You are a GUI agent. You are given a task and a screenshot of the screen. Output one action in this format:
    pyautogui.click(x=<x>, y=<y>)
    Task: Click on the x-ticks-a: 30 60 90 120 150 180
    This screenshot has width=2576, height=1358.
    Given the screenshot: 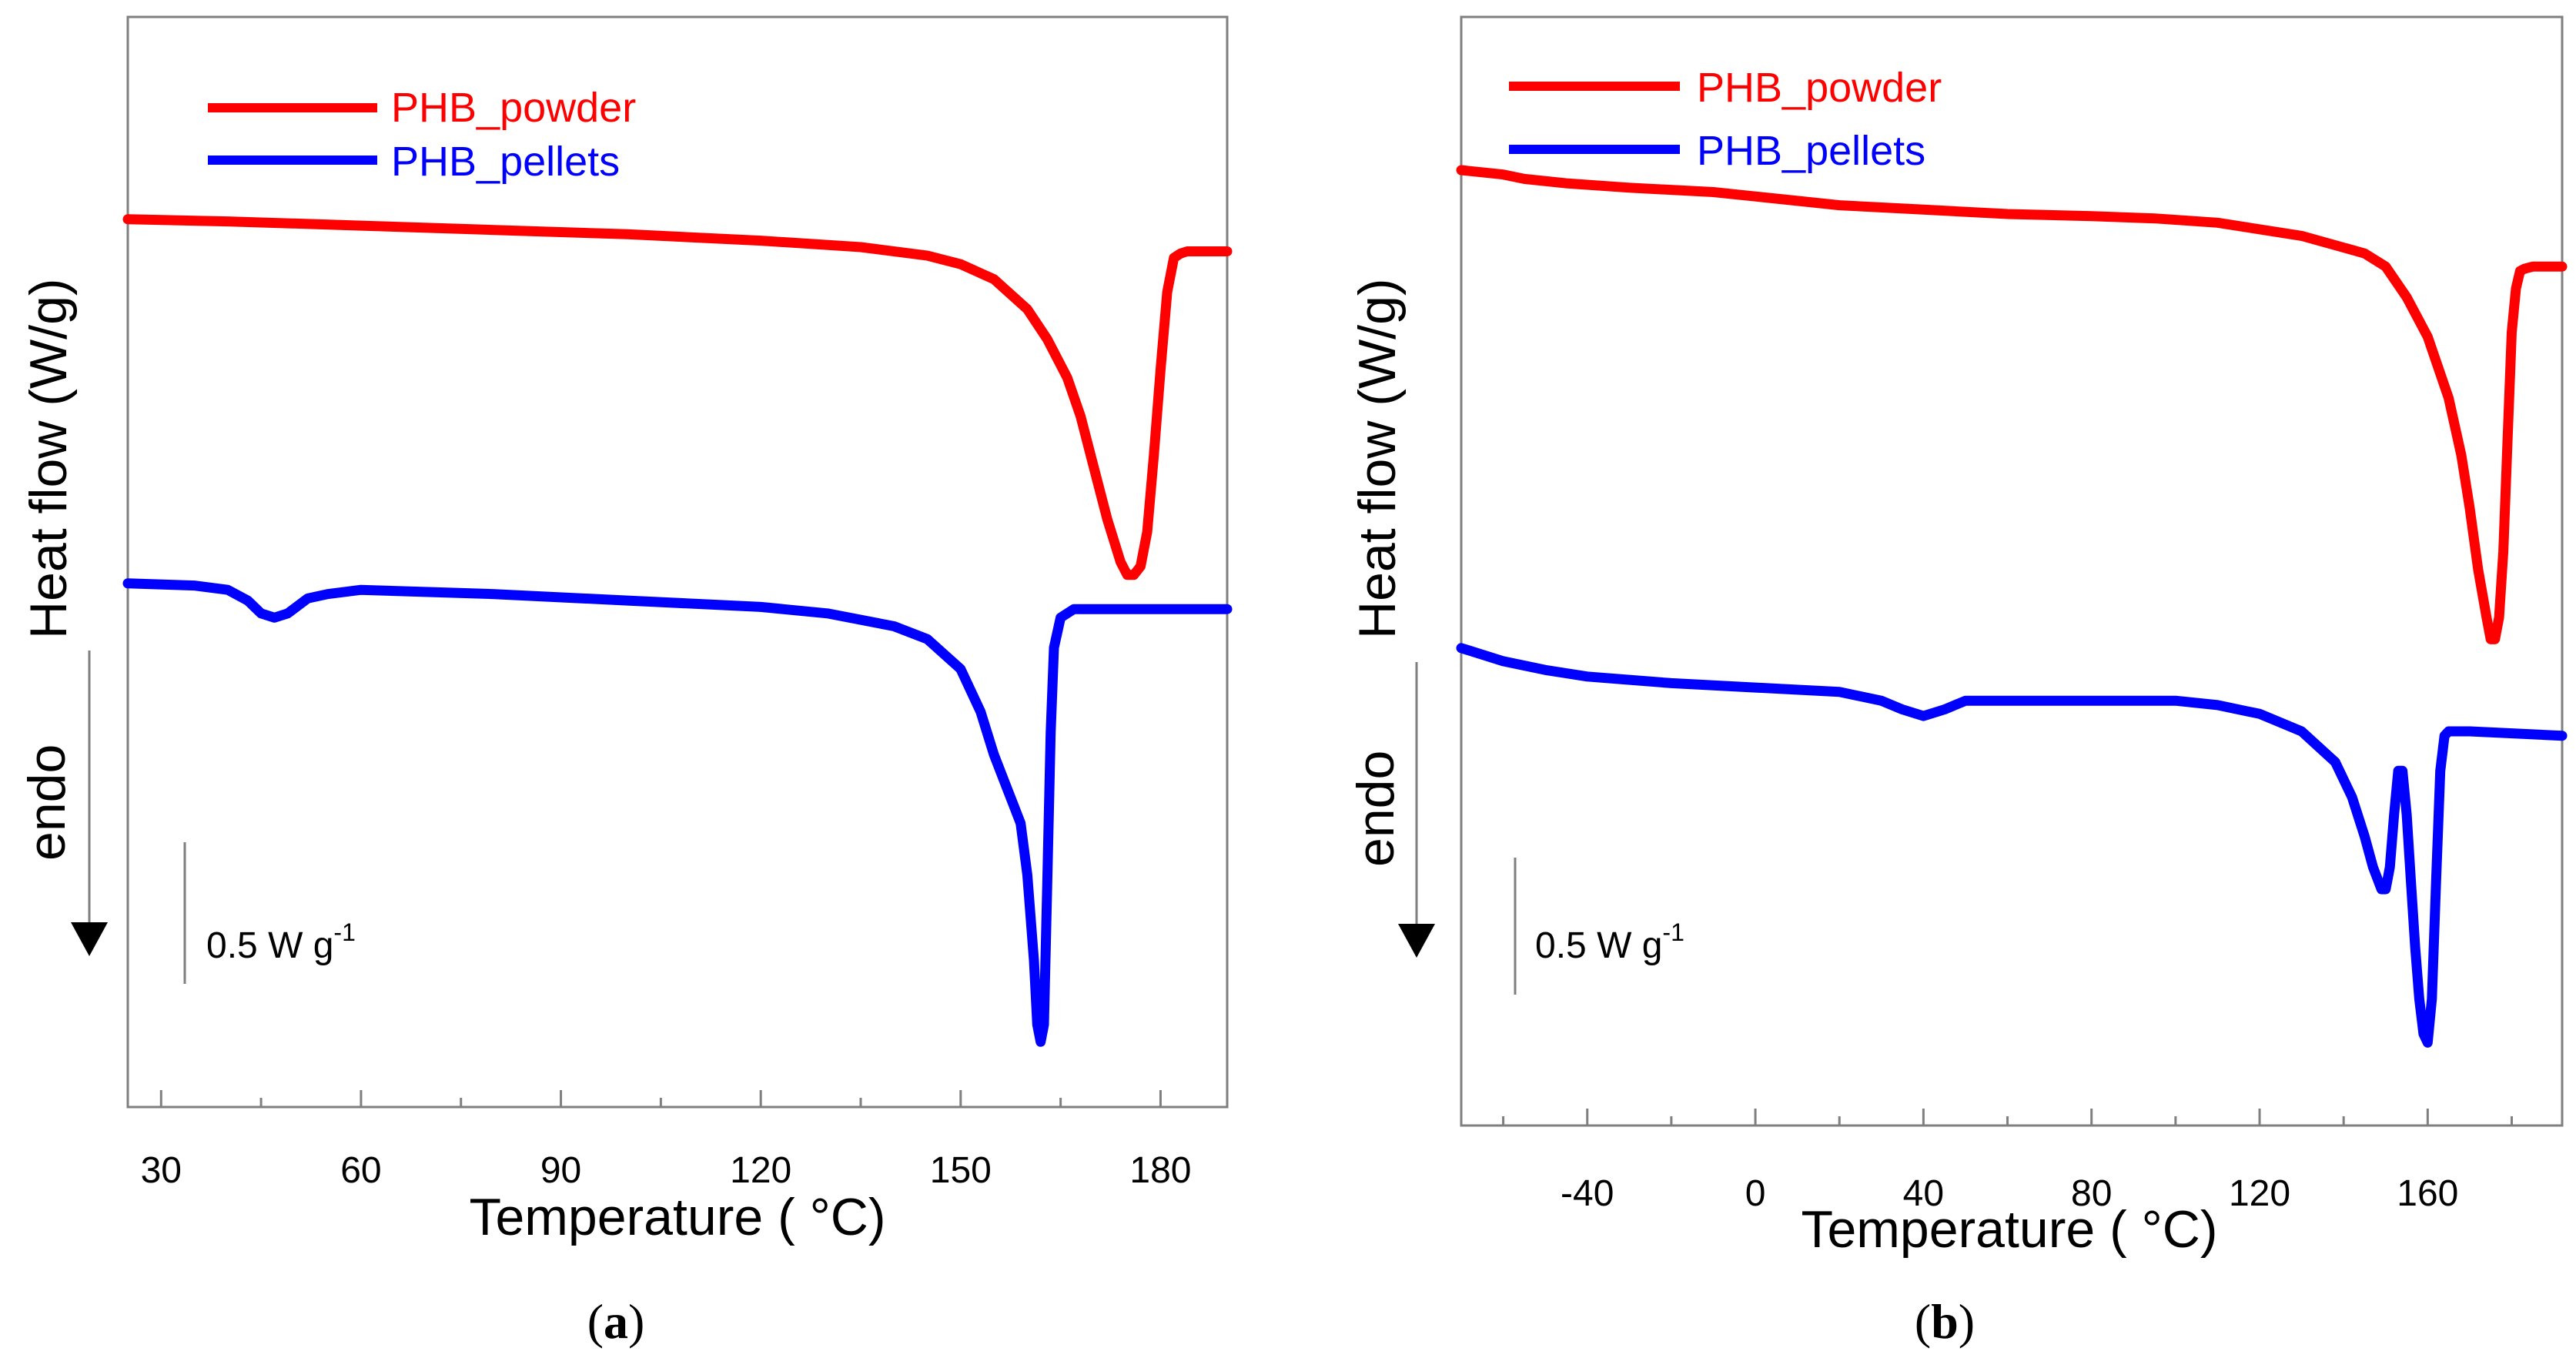 What is the action you would take?
    pyautogui.click(x=667, y=1141)
    